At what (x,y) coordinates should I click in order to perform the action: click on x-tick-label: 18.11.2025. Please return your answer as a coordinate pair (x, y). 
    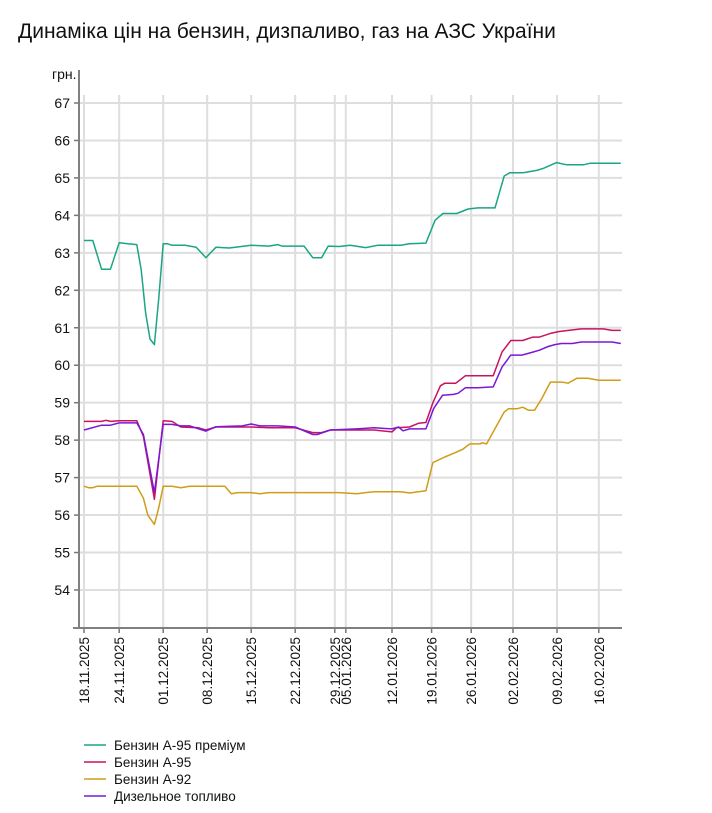
    Looking at the image, I should click on (84, 670).